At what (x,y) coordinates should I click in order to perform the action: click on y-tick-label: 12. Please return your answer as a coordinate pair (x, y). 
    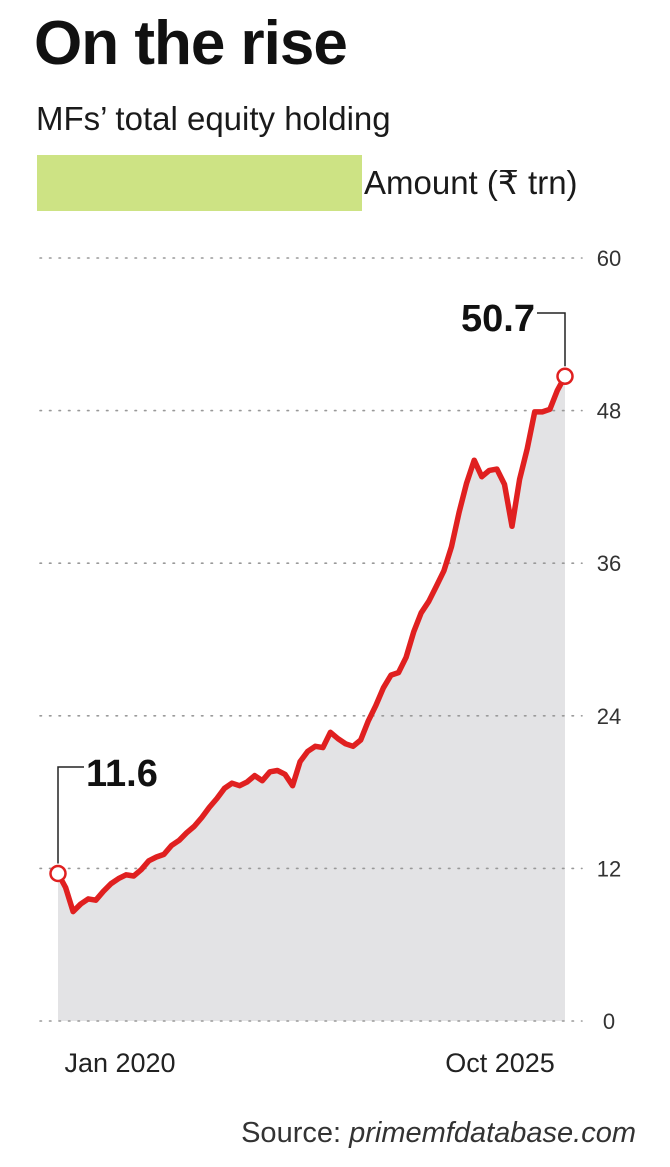
    Looking at the image, I should click on (609, 868).